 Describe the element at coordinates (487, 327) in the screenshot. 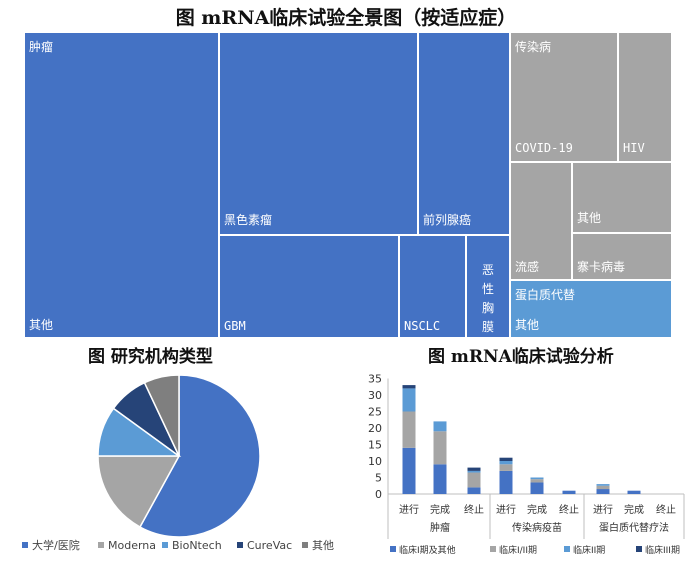

I see `tile-label: 恶性胸膜间皮瘤` at that location.